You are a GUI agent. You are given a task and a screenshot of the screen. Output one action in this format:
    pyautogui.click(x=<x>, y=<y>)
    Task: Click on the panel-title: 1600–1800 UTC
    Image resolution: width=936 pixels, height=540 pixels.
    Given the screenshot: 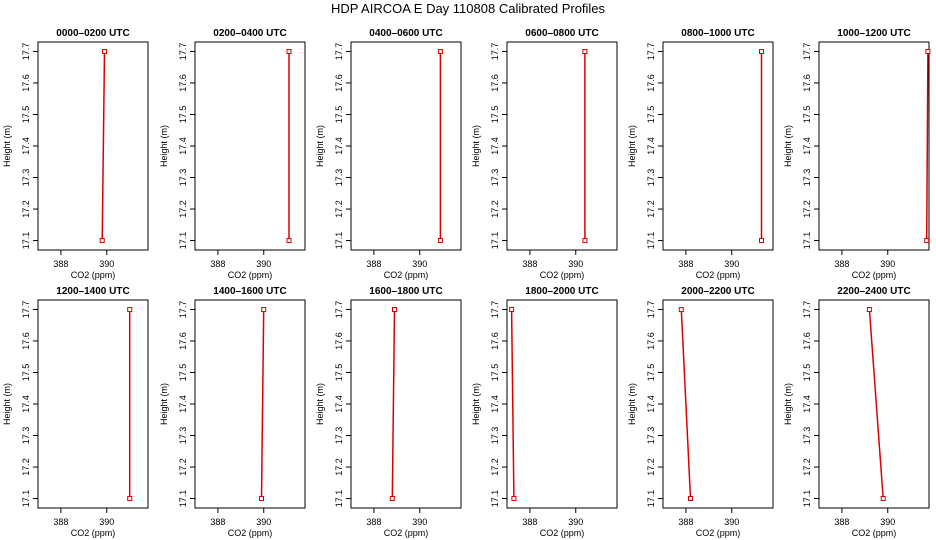 What is the action you would take?
    pyautogui.click(x=405, y=291)
    